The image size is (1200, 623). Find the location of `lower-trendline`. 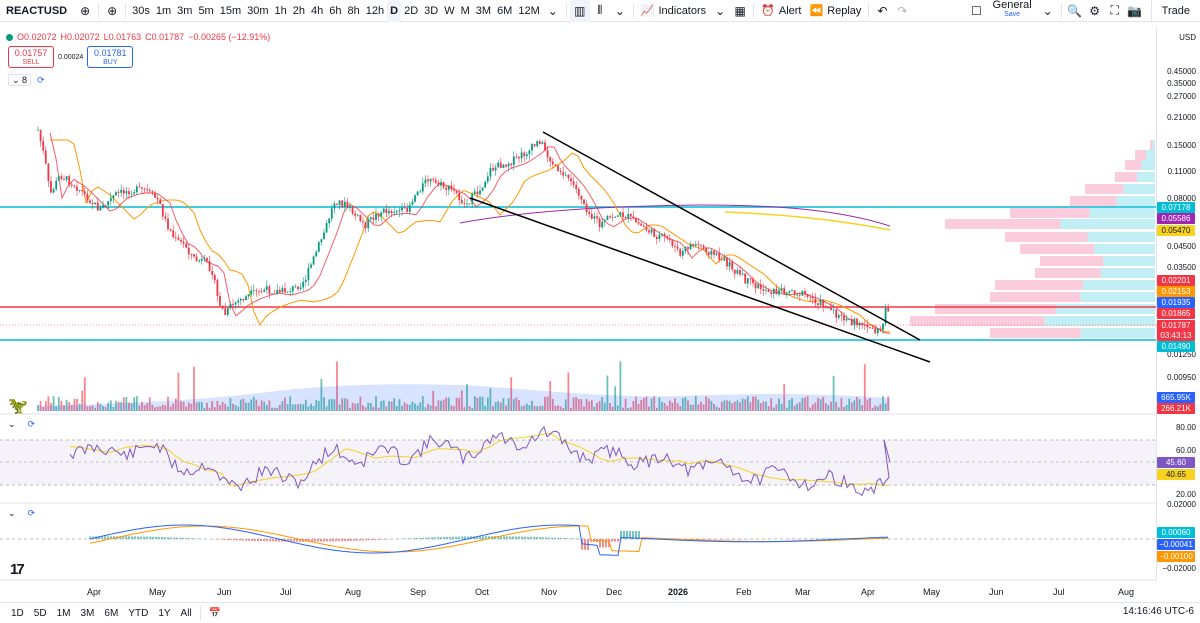

lower-trendline is located at coordinates (700, 280).